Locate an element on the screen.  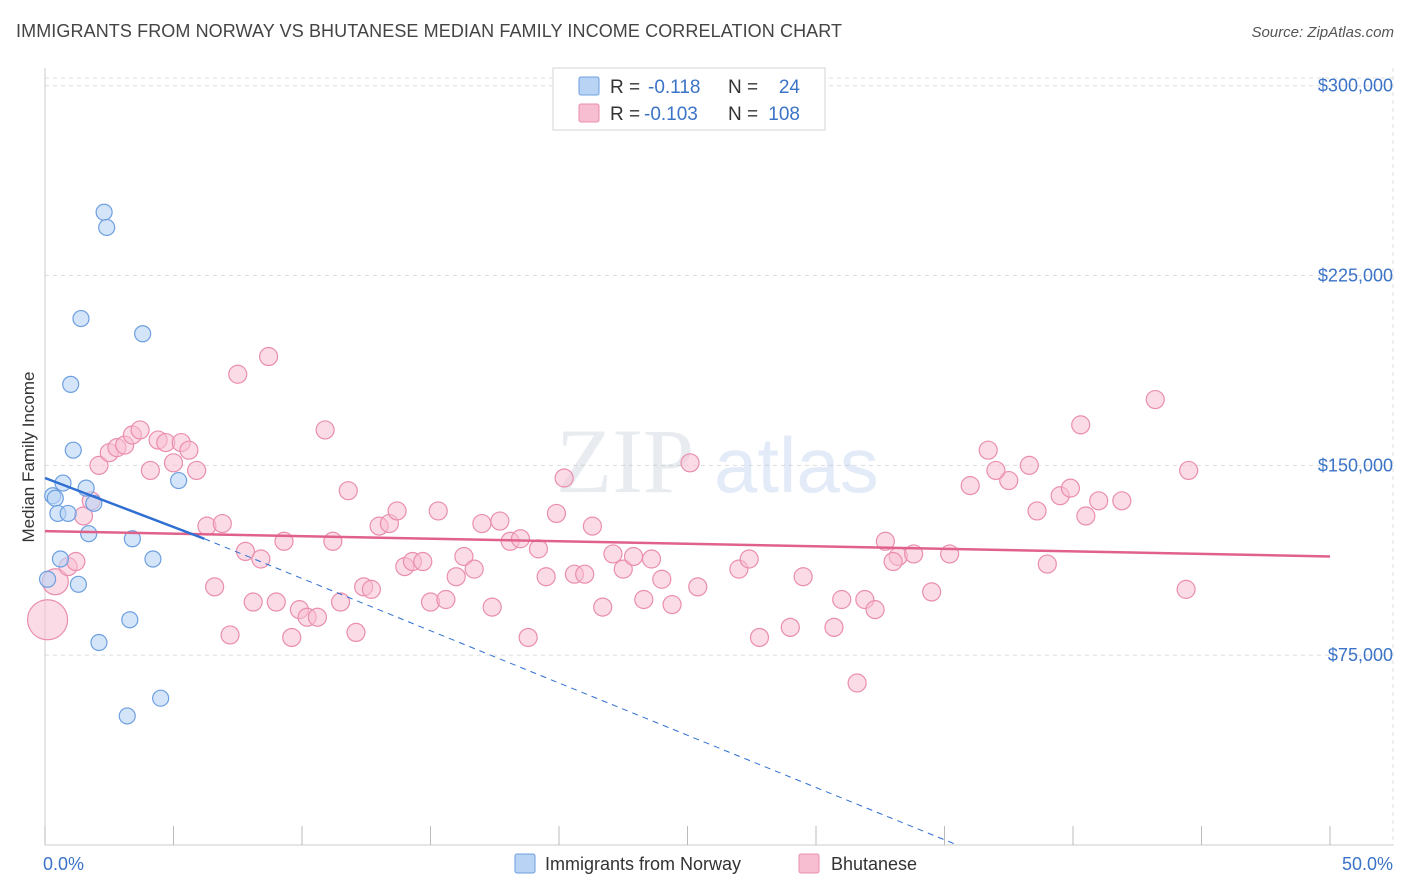
legend-n-value-norway: 24 is located at coordinates (790, 87).